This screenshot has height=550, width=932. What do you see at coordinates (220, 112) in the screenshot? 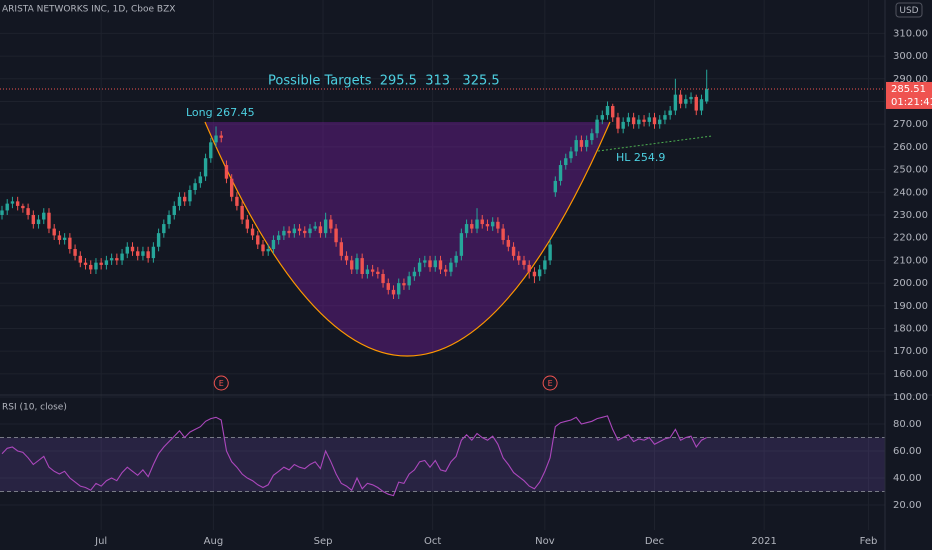
I see `long-annotation: Long 267.45` at bounding box center [220, 112].